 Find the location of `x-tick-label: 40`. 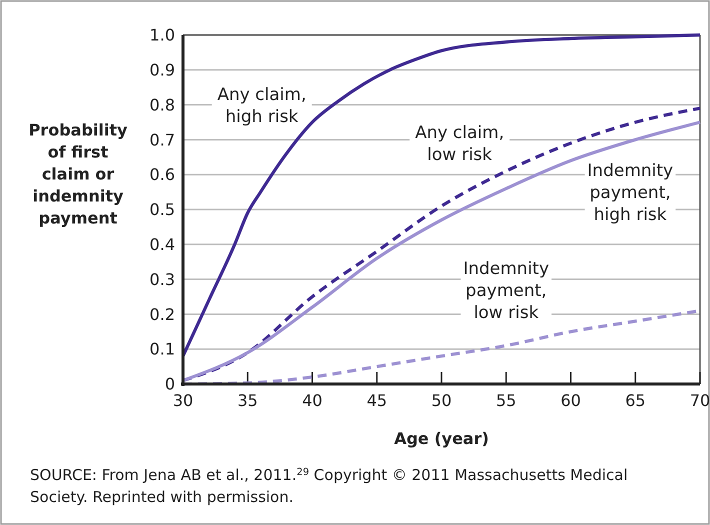

x-tick-label: 40 is located at coordinates (312, 400).